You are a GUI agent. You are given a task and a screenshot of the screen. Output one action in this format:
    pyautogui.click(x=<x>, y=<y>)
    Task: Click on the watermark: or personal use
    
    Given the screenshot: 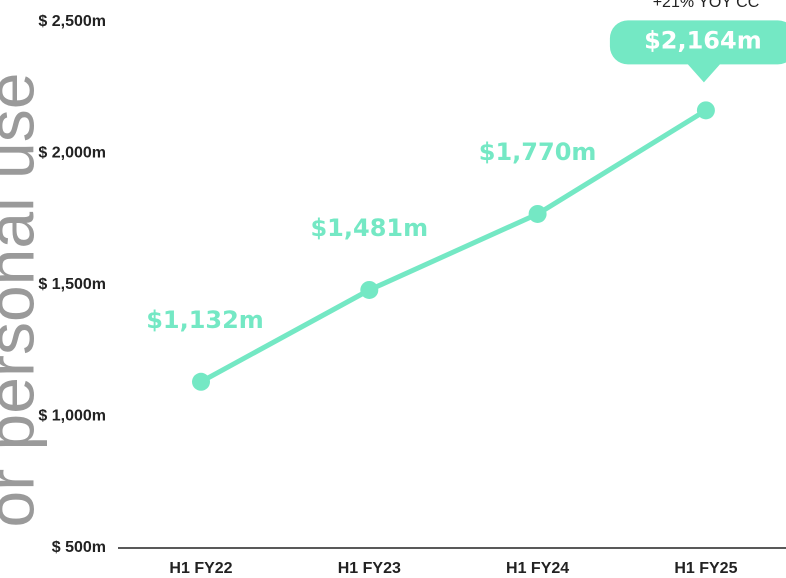 What is the action you would take?
    pyautogui.click(x=23, y=300)
    